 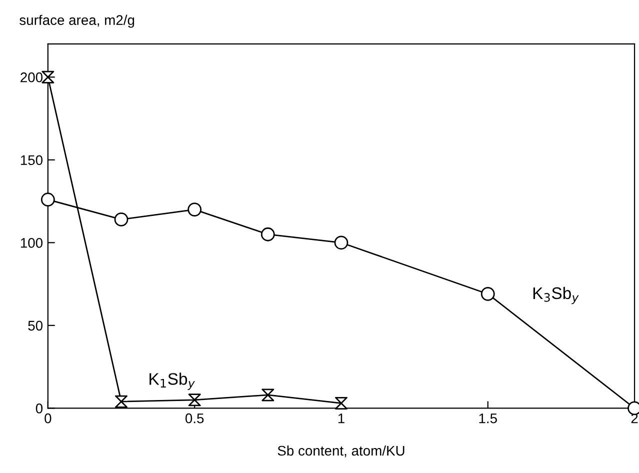 I want to click on x-tick-label: 0.5, so click(x=194, y=418).